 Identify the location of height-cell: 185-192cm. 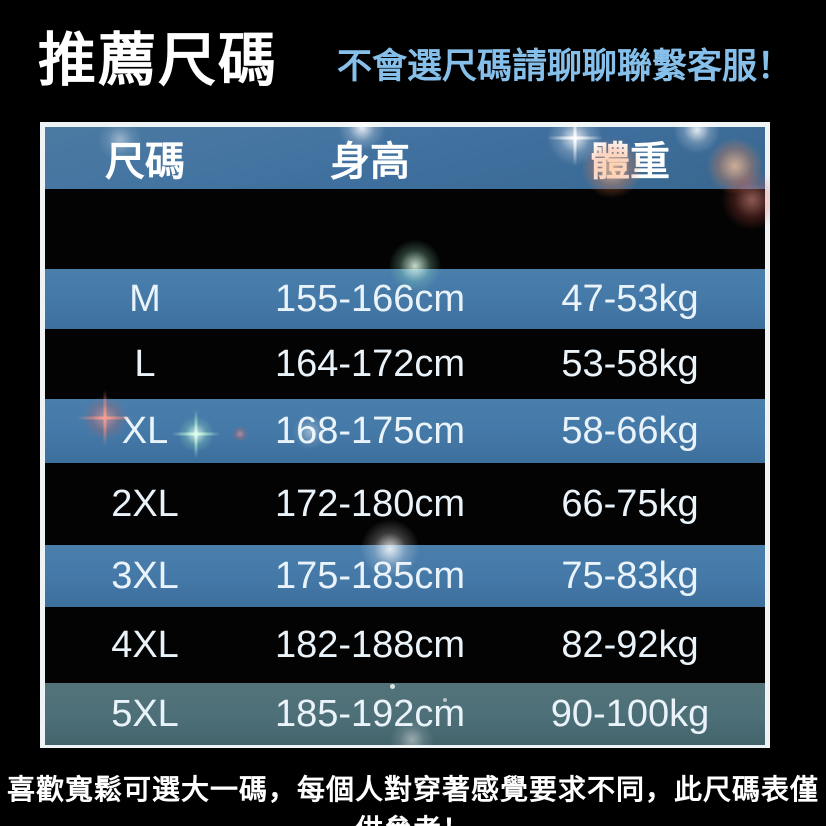
(370, 713).